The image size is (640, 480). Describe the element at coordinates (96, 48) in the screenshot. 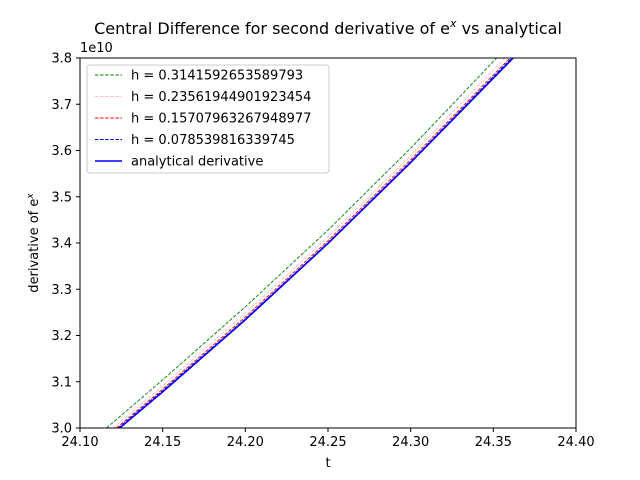

I see `offset-text: 1e10` at that location.